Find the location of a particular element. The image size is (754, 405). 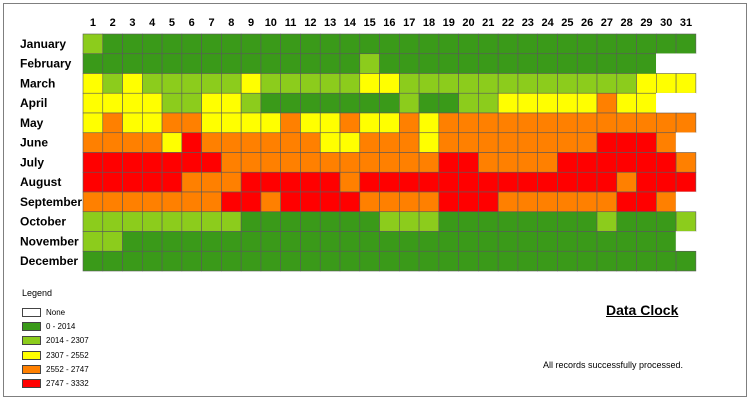

month-label: May is located at coordinates (32, 123).